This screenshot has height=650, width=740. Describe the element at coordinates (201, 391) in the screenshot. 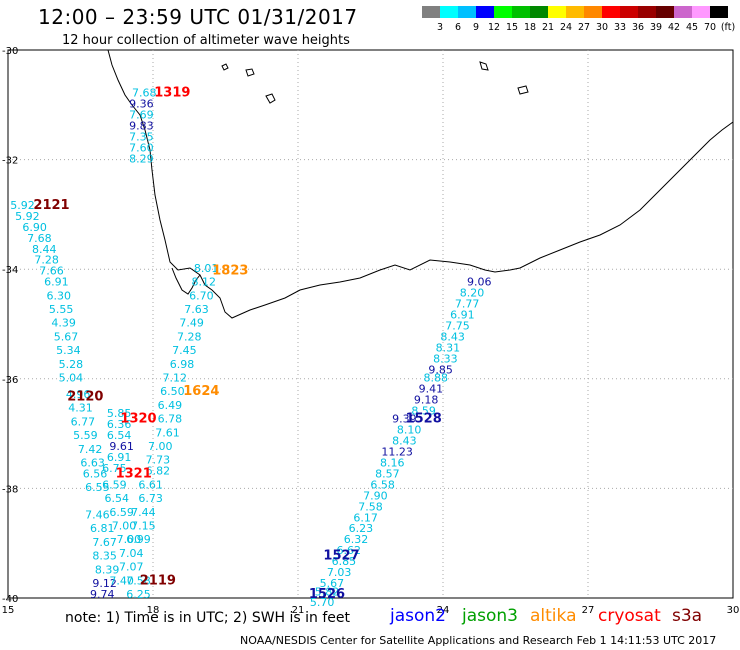

I see `pass-time-label: 1624` at that location.